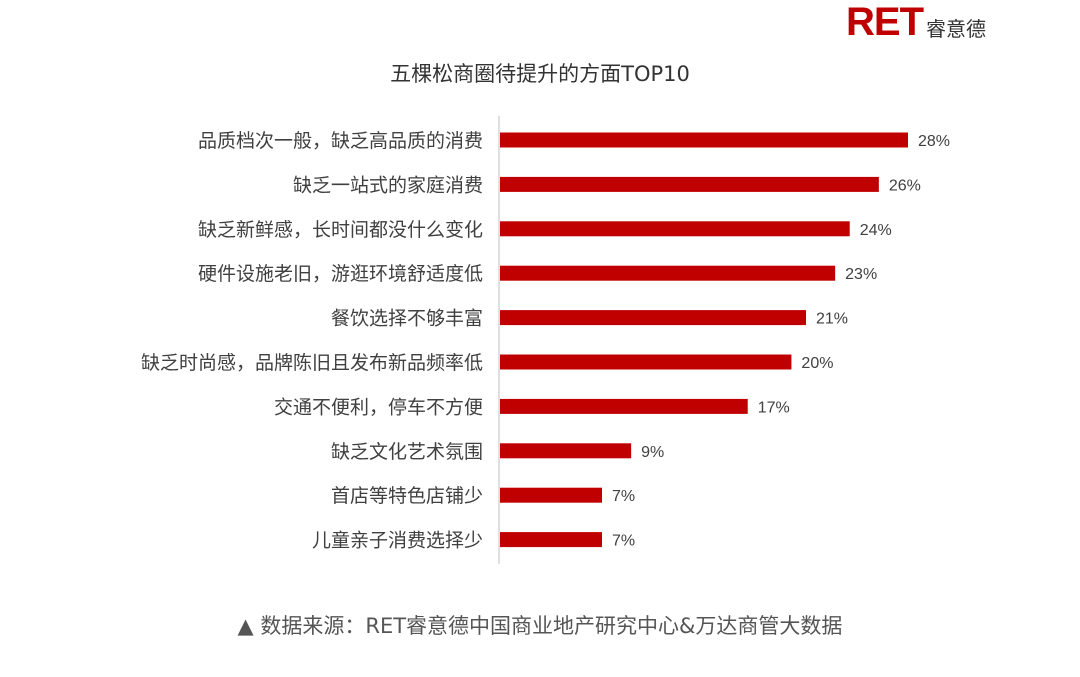  I want to click on value-label: 28%, so click(934, 141).